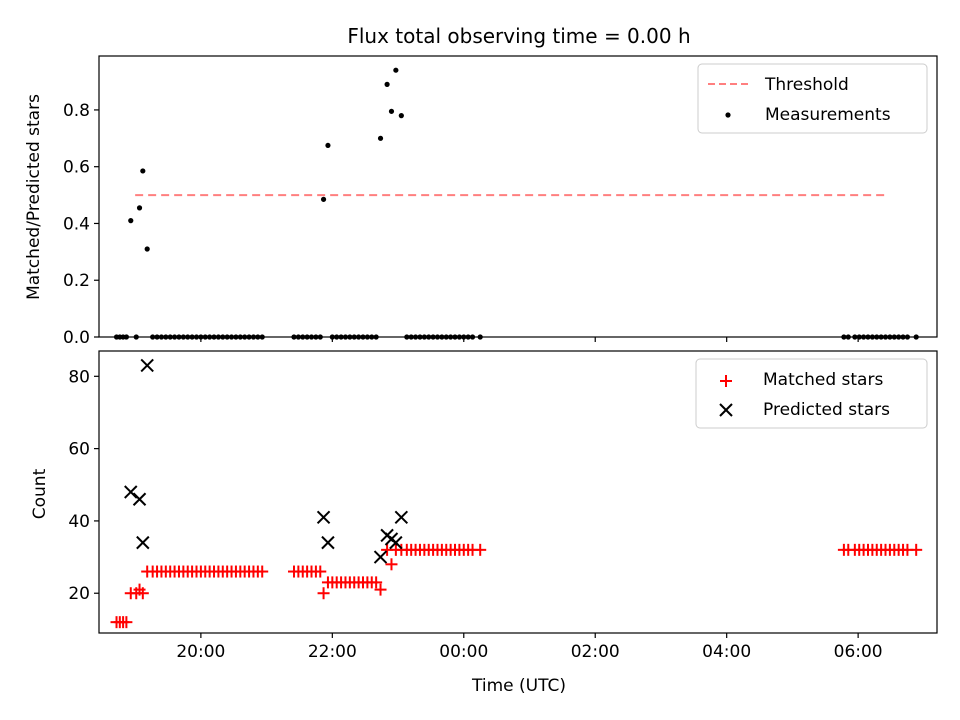  Describe the element at coordinates (726, 652) in the screenshot. I see `x-tick-label: 04:00` at that location.